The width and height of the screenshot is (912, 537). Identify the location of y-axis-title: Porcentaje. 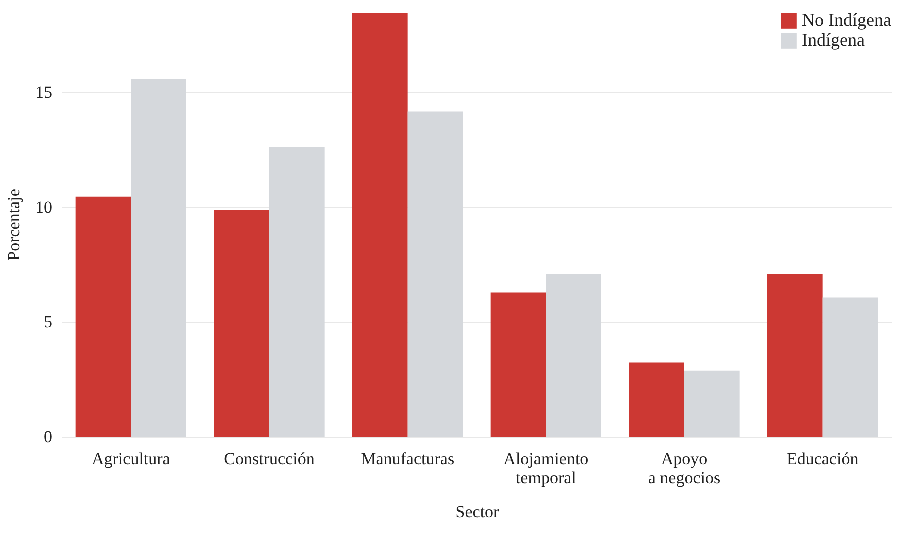
(14, 225).